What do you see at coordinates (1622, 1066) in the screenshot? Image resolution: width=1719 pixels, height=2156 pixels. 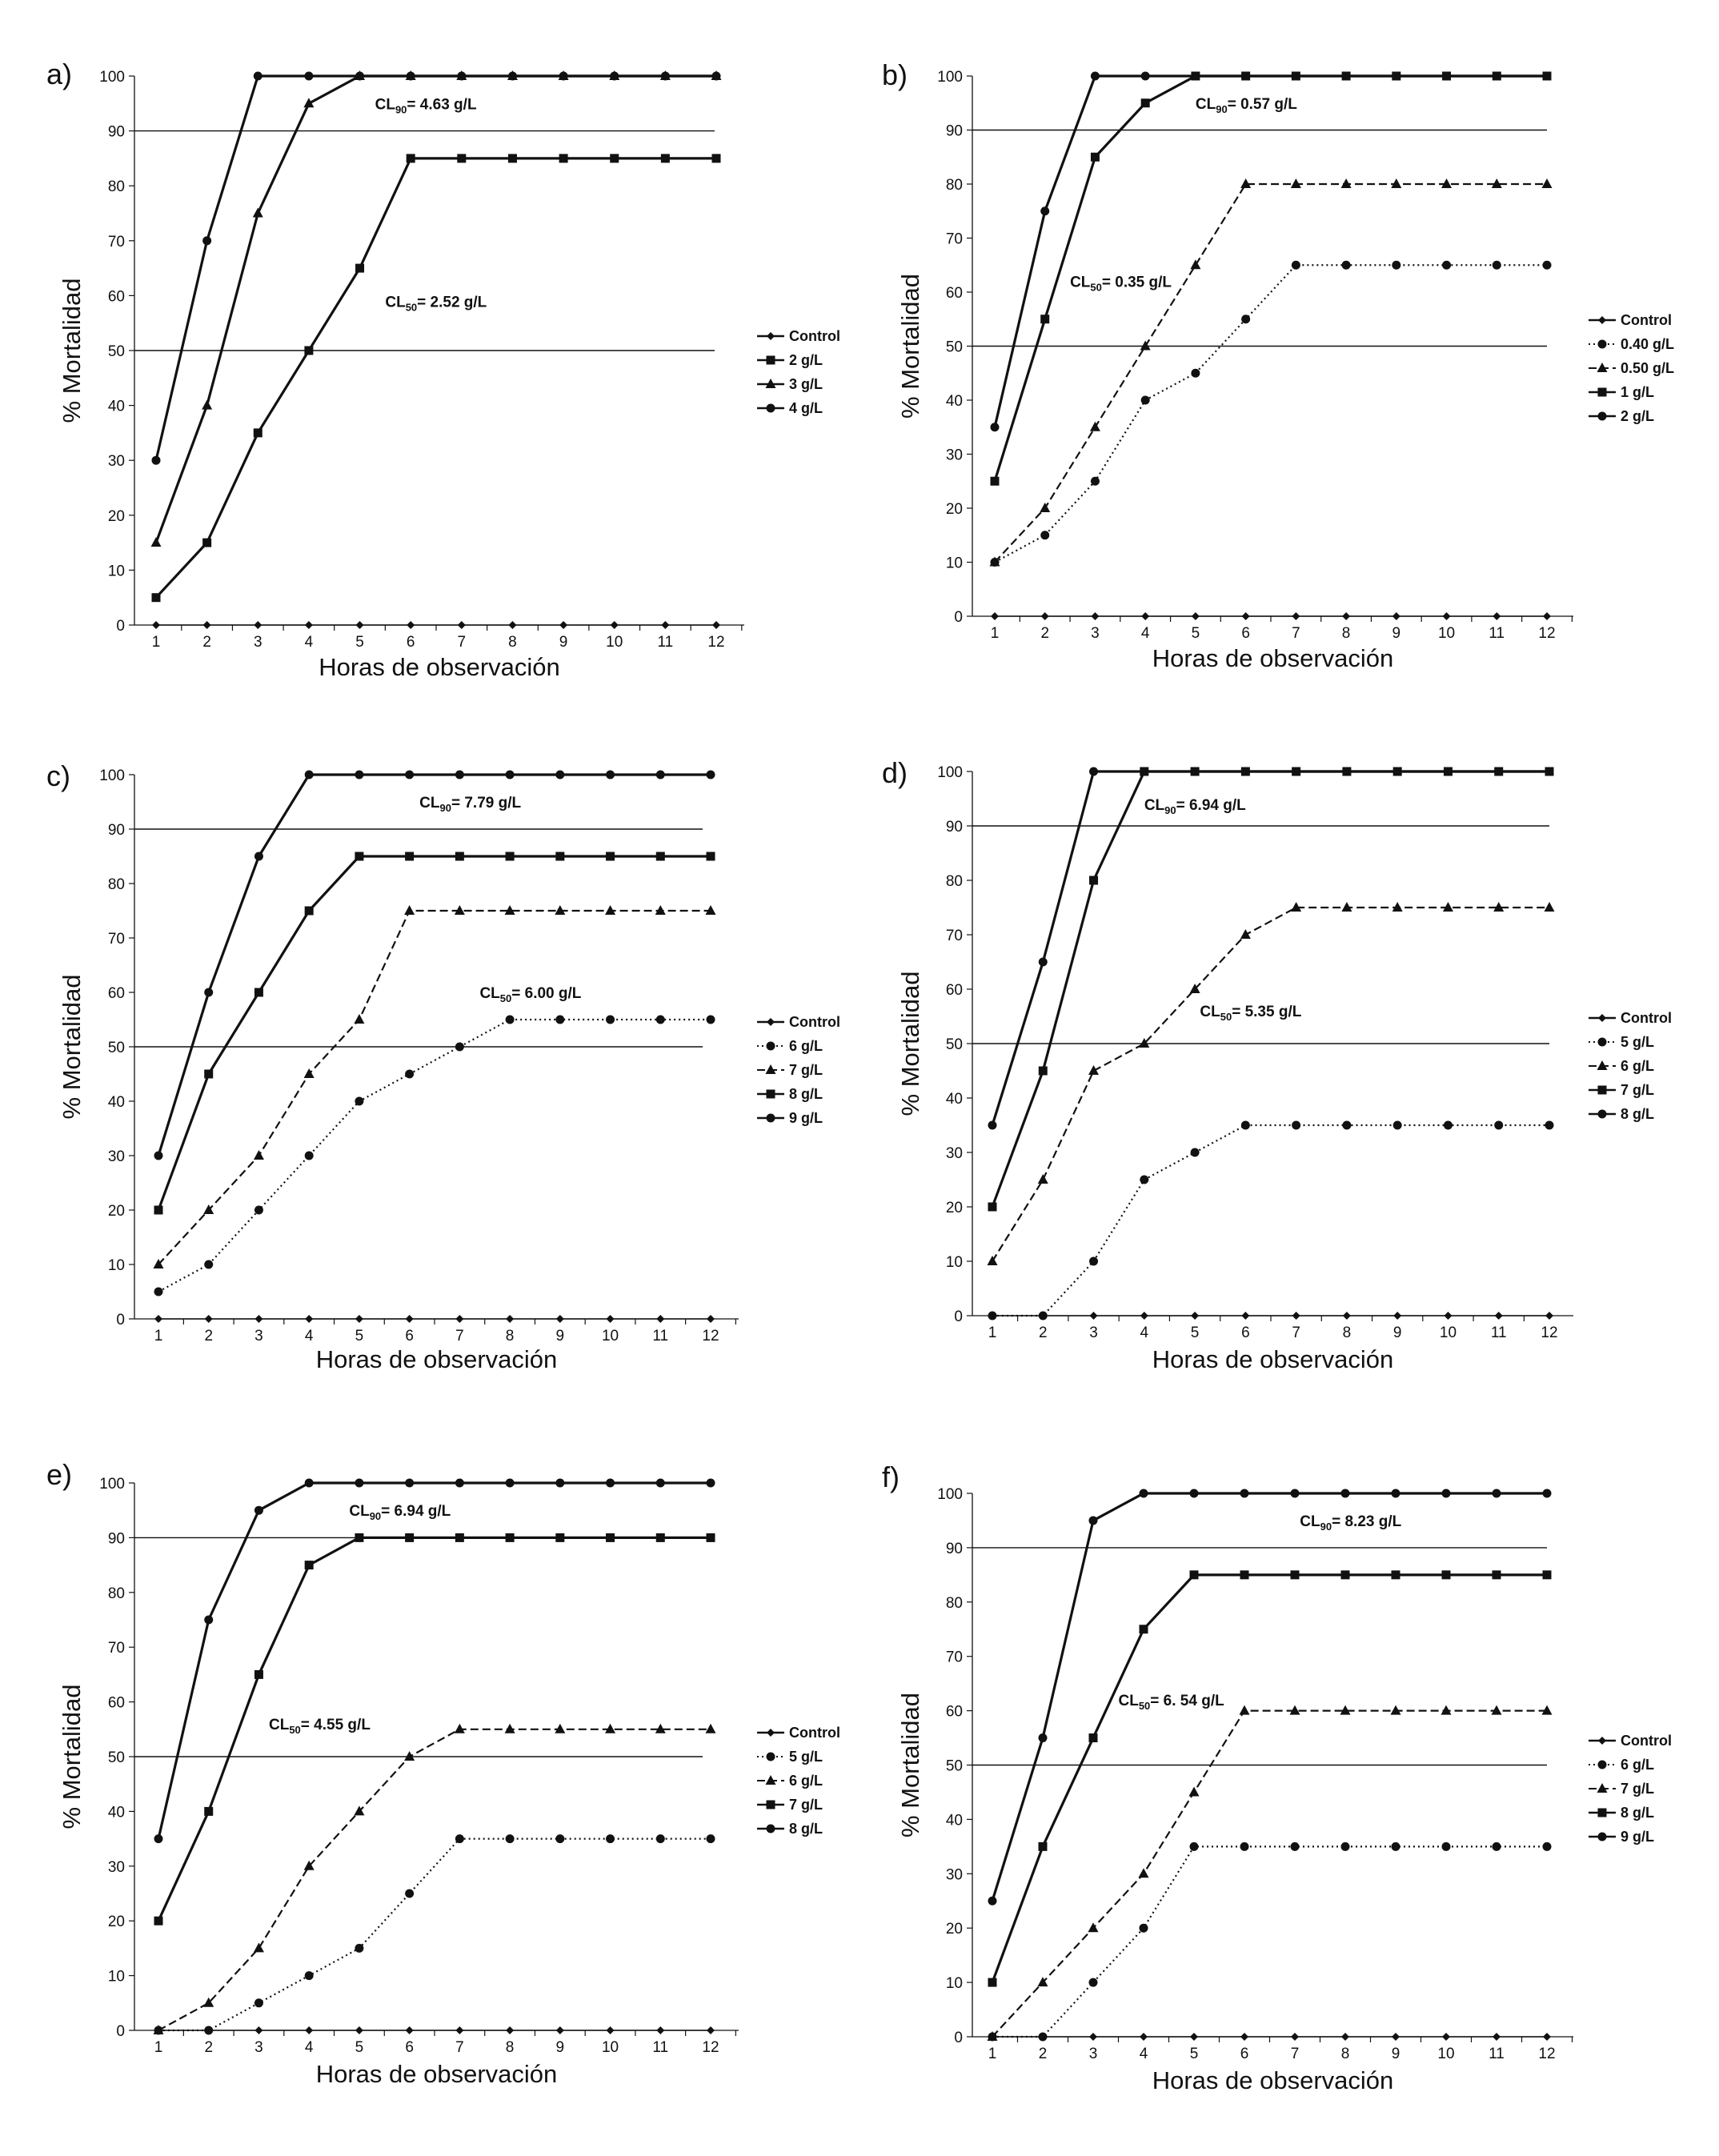 I see `legend-item: 6 g/L` at bounding box center [1622, 1066].